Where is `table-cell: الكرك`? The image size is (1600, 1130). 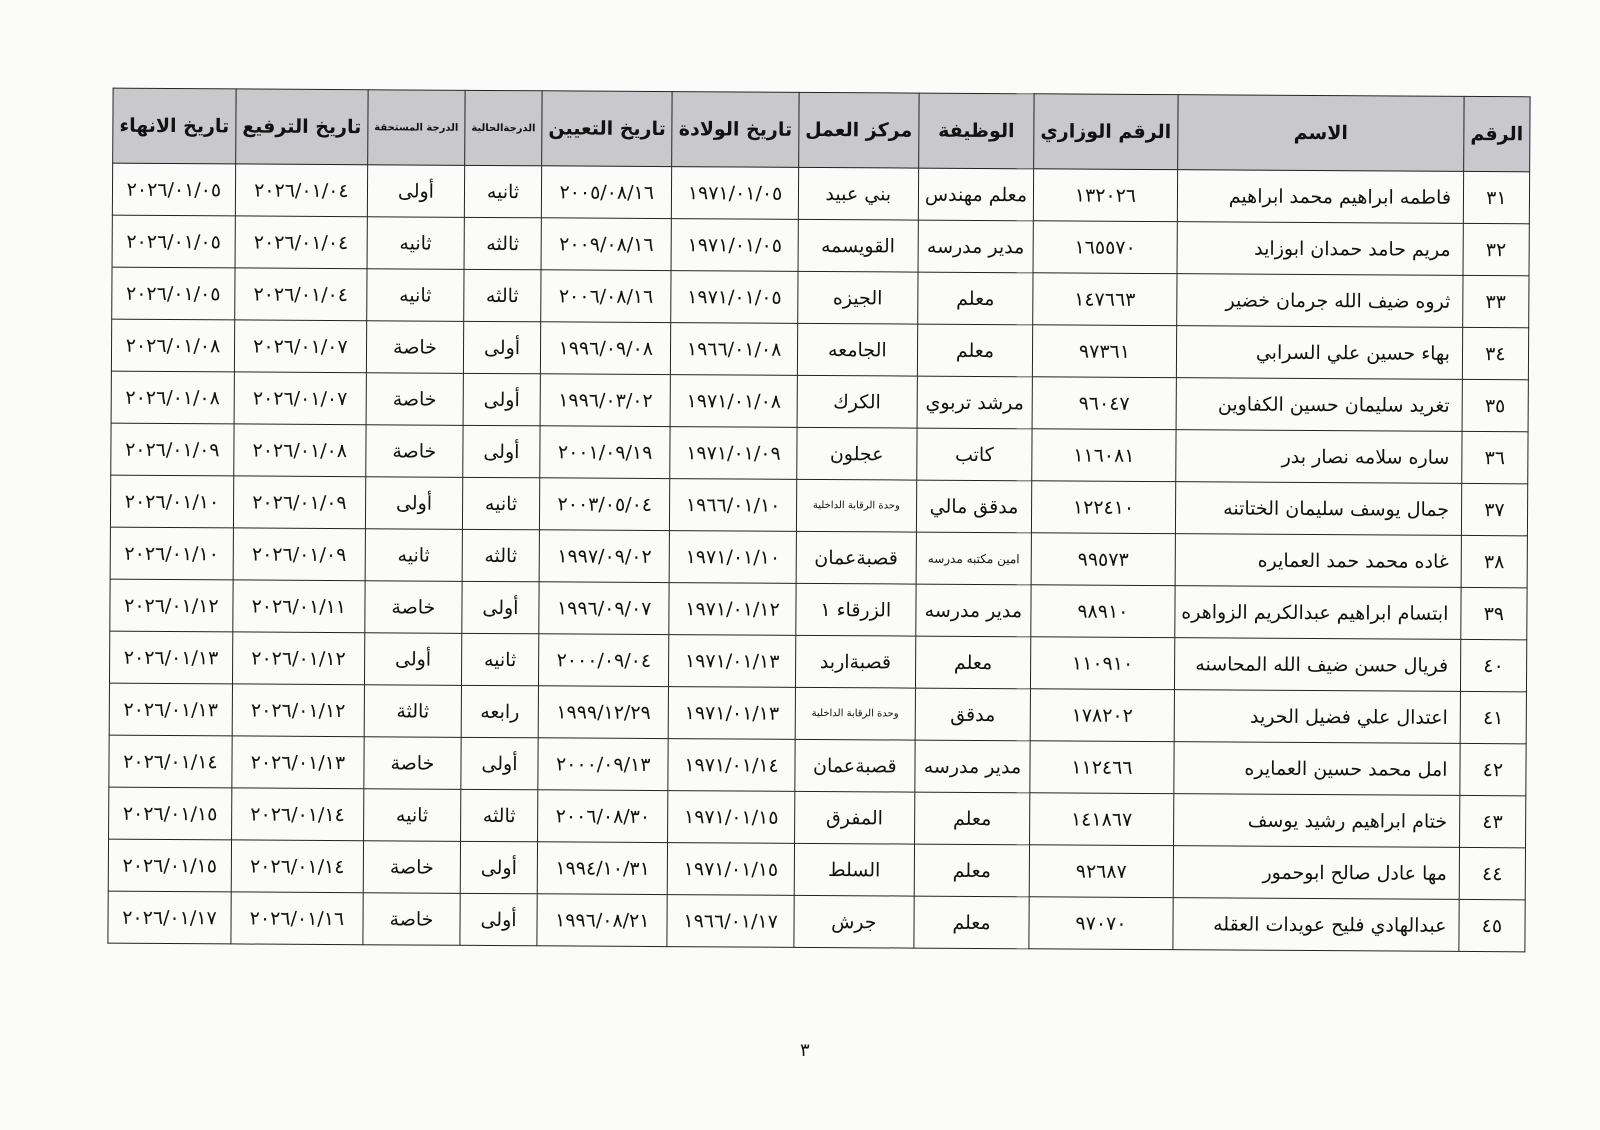
table-cell: الكرك is located at coordinates (857, 402).